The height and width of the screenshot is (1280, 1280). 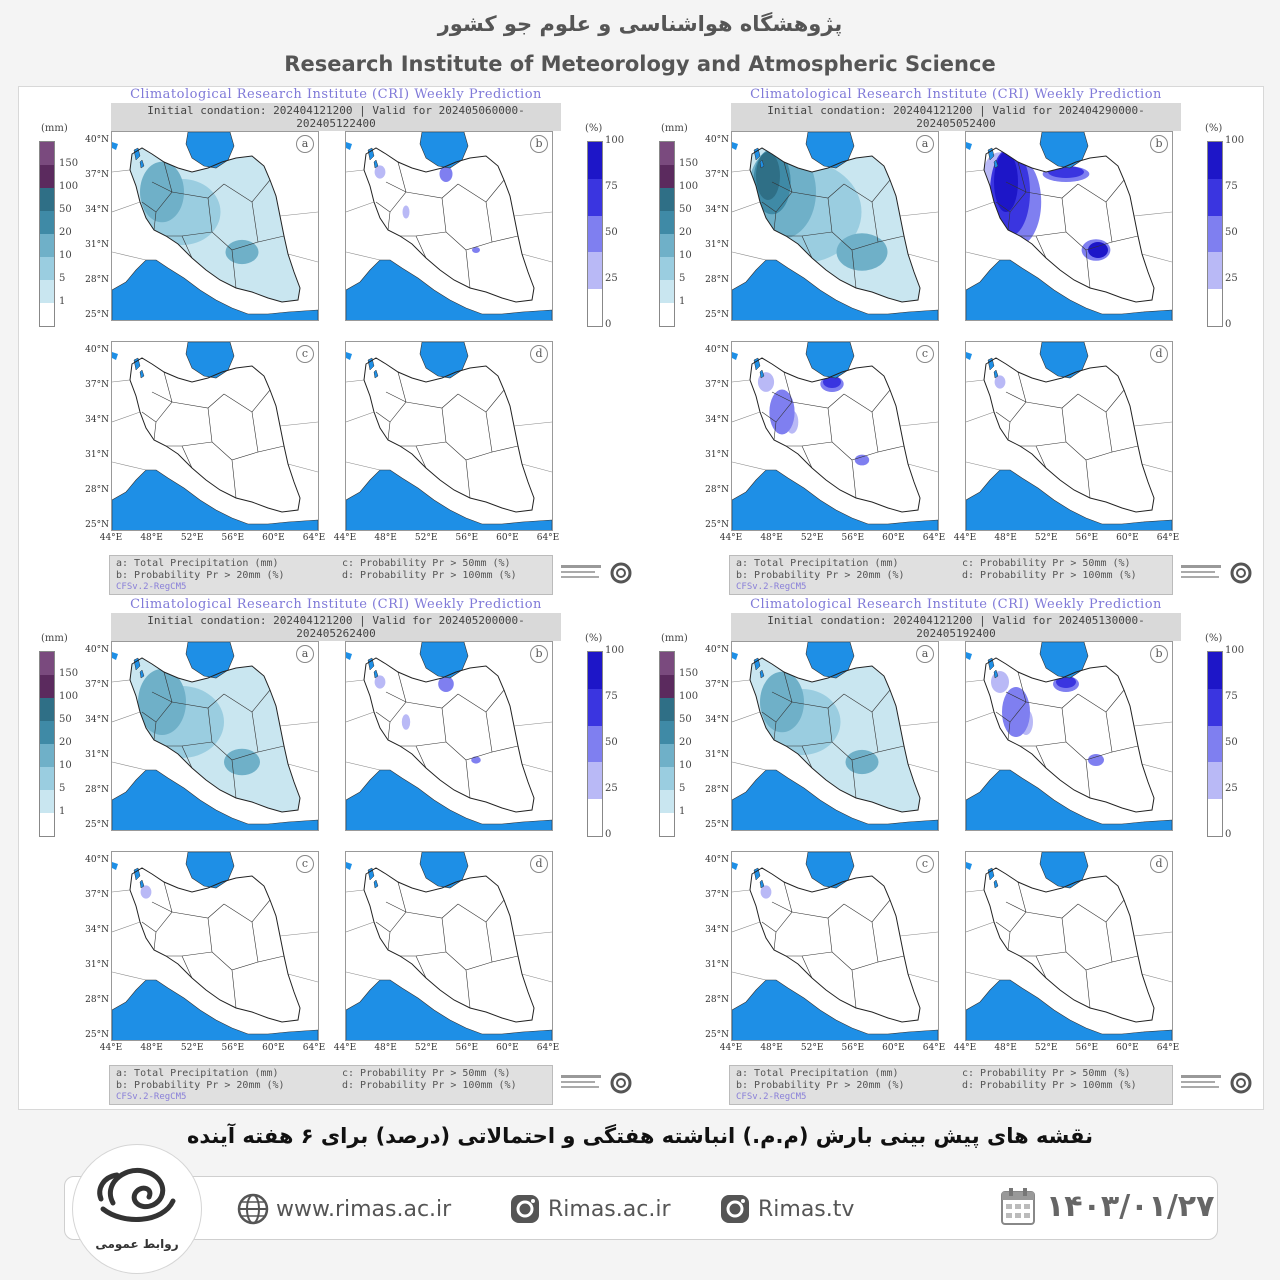 I want to click on map-panel-a: a, so click(x=835, y=226).